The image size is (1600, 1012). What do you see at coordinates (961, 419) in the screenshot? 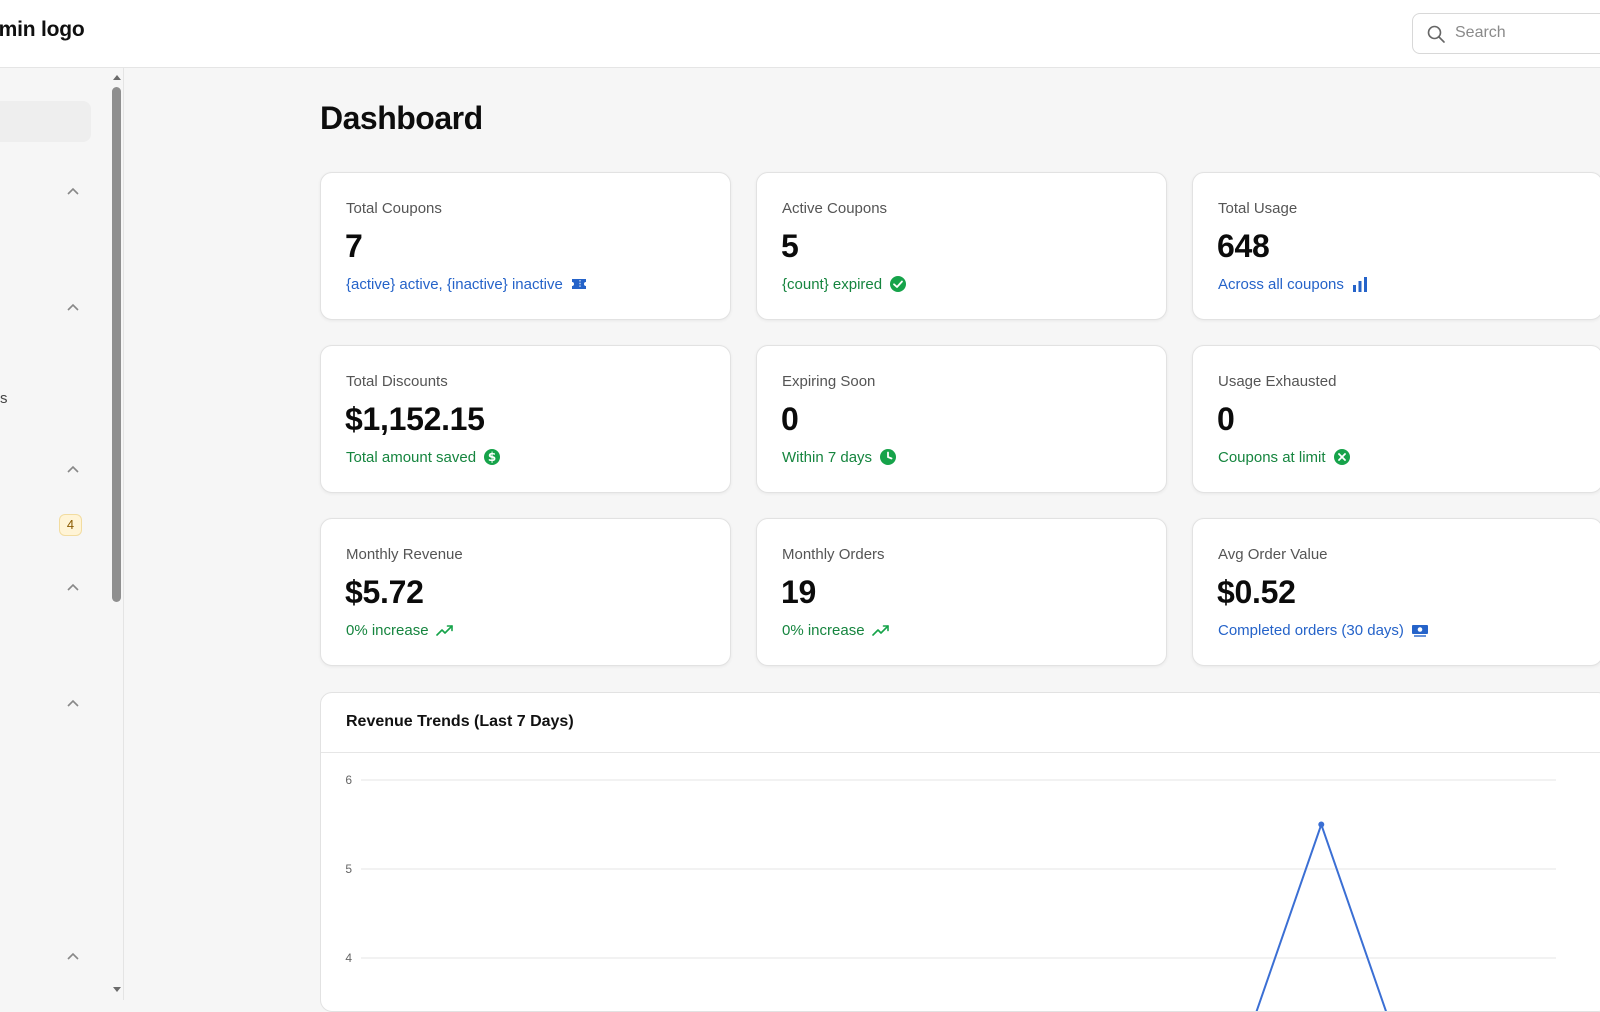
I see `stat-card-expiring-soon: Expiring Soon 0 Within 7 days` at bounding box center [961, 419].